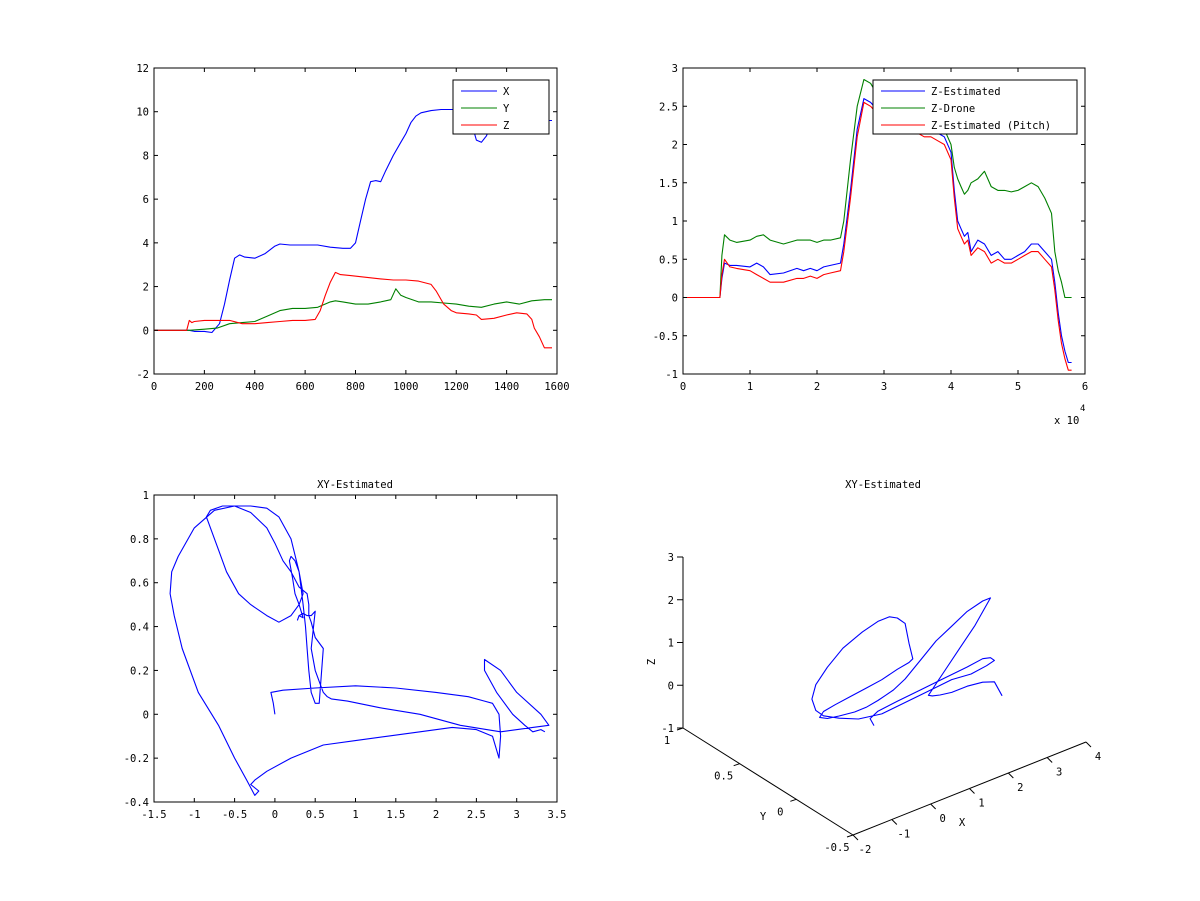 This screenshot has height=901, width=1200. What do you see at coordinates (675, 222) in the screenshot?
I see `plot2-ytick-label: 1` at bounding box center [675, 222].